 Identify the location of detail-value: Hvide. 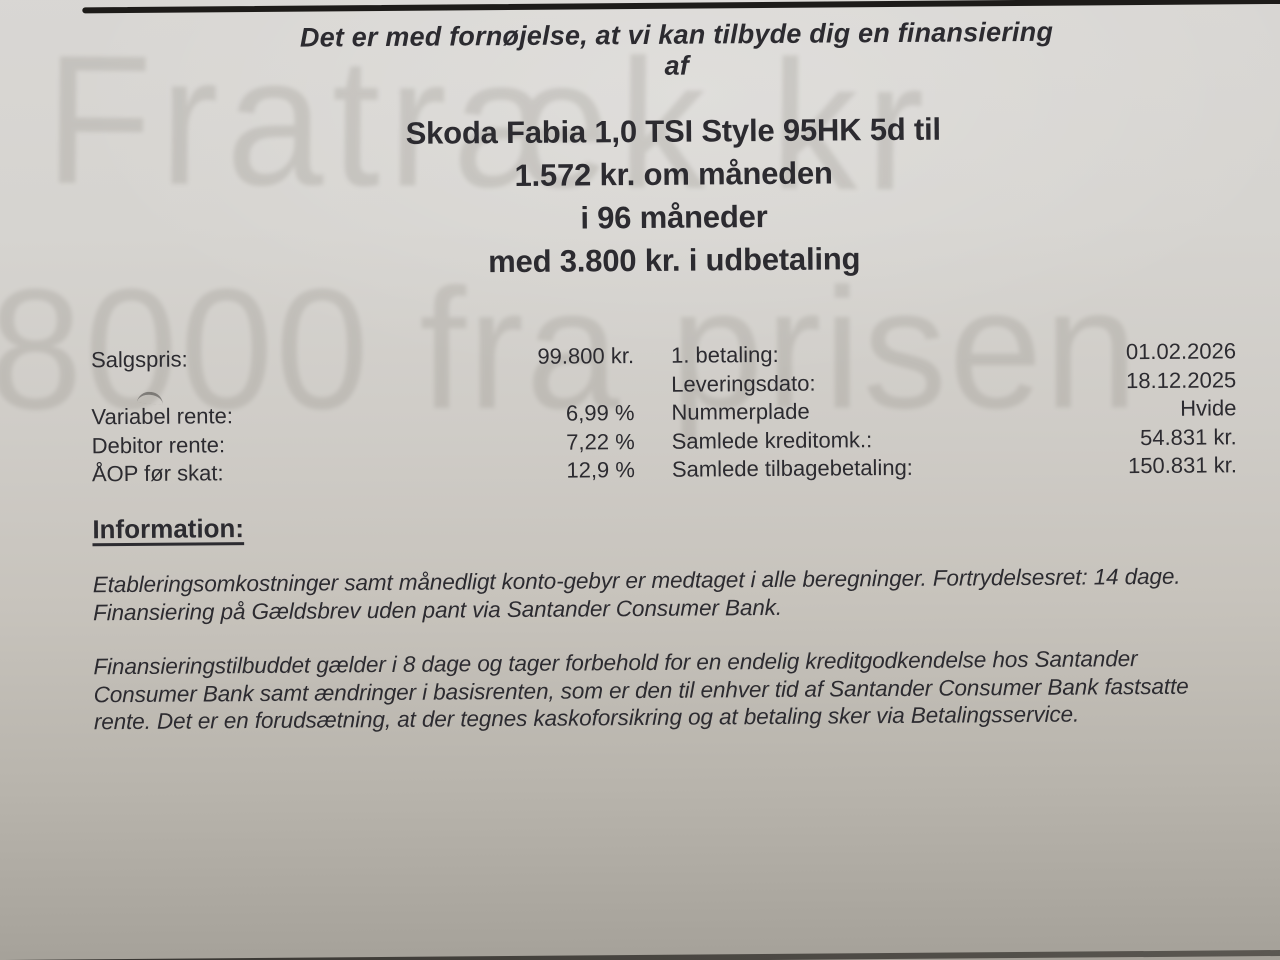
(1208, 408).